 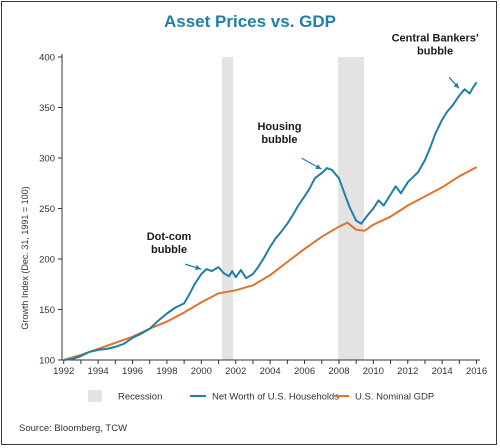 What do you see at coordinates (47, 108) in the screenshot?
I see `y-tick-label: 350` at bounding box center [47, 108].